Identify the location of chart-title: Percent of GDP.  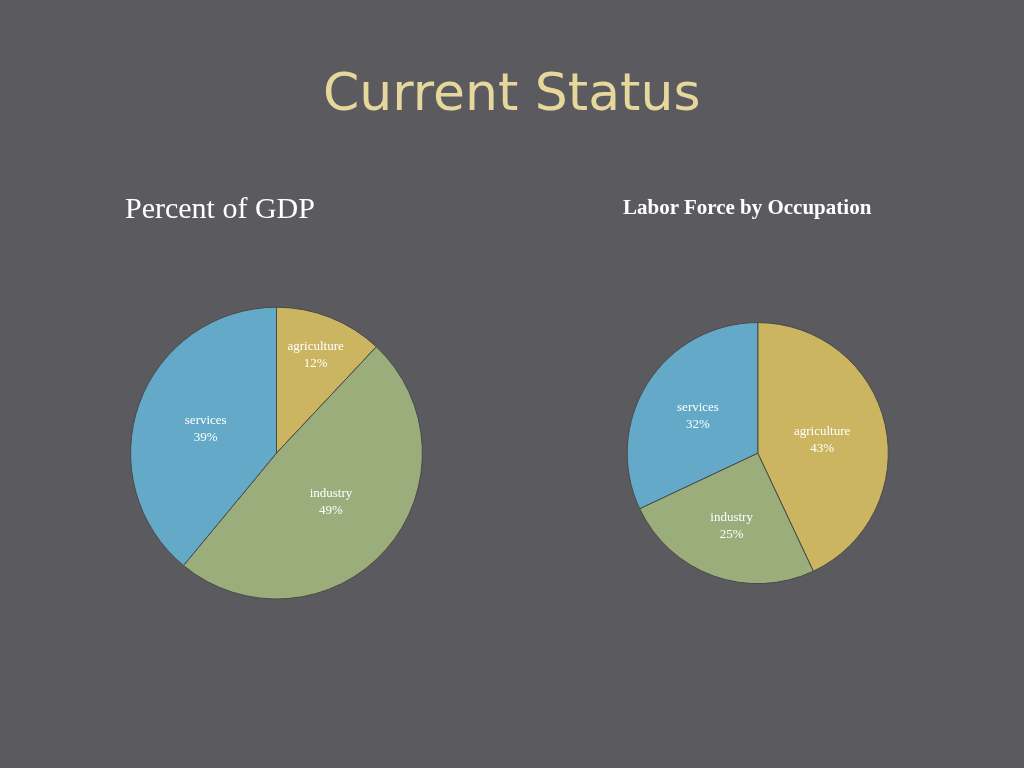
(220, 207).